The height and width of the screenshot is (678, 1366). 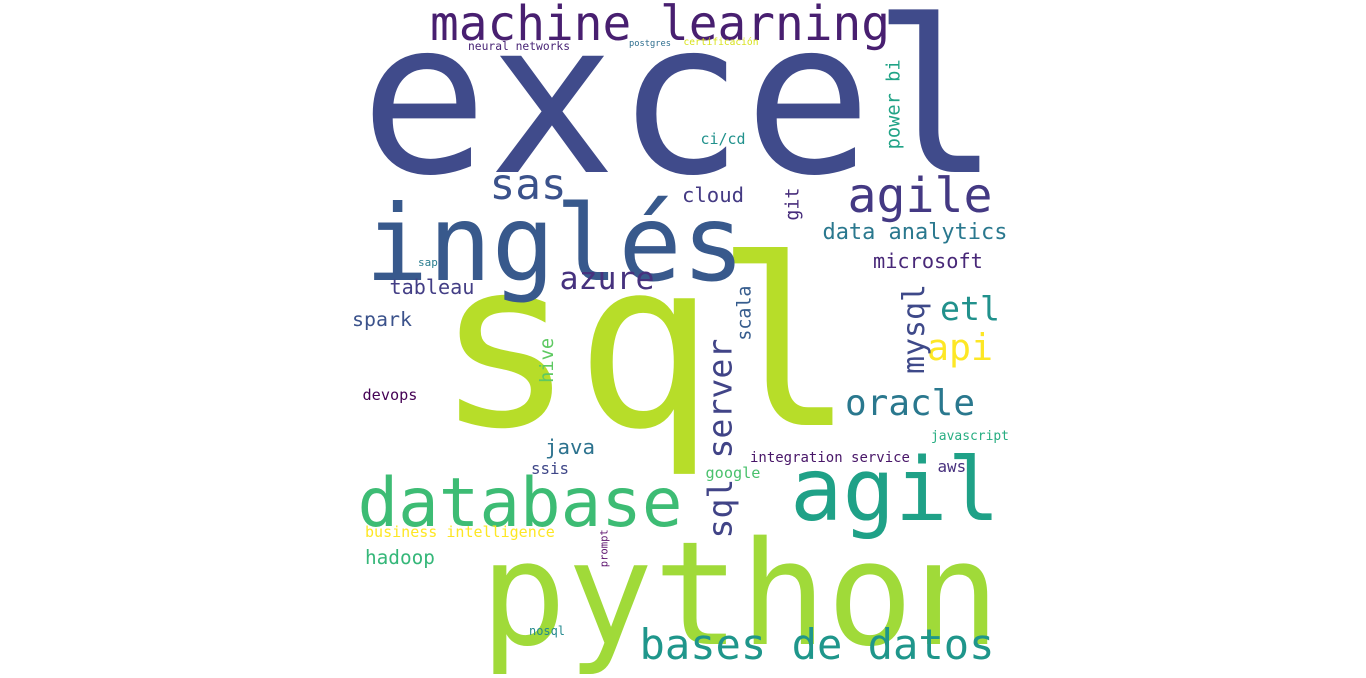 What do you see at coordinates (645, 344) in the screenshot?
I see `word-sql: sql` at bounding box center [645, 344].